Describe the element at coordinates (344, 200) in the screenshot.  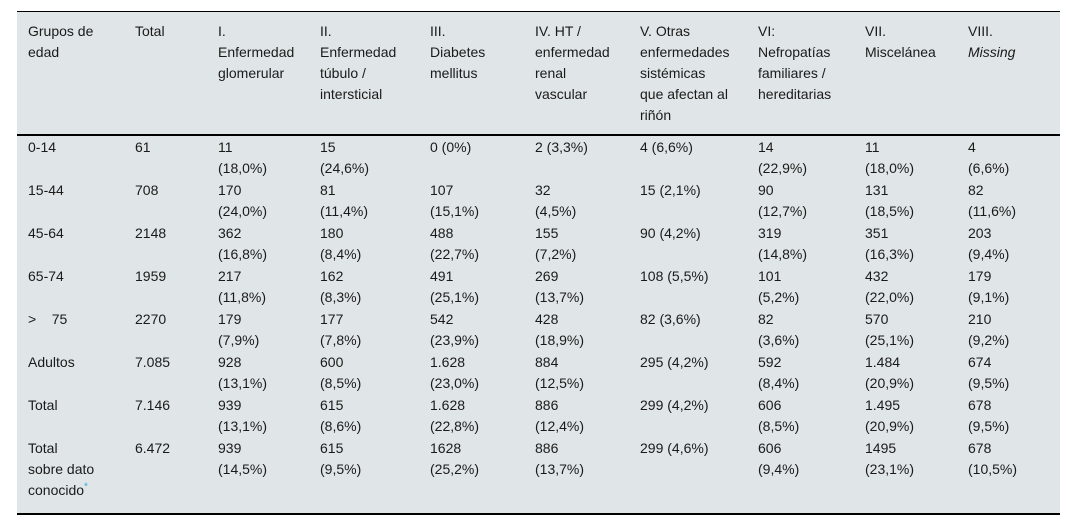
I see `table-cell: 81 (11,4%)` at that location.